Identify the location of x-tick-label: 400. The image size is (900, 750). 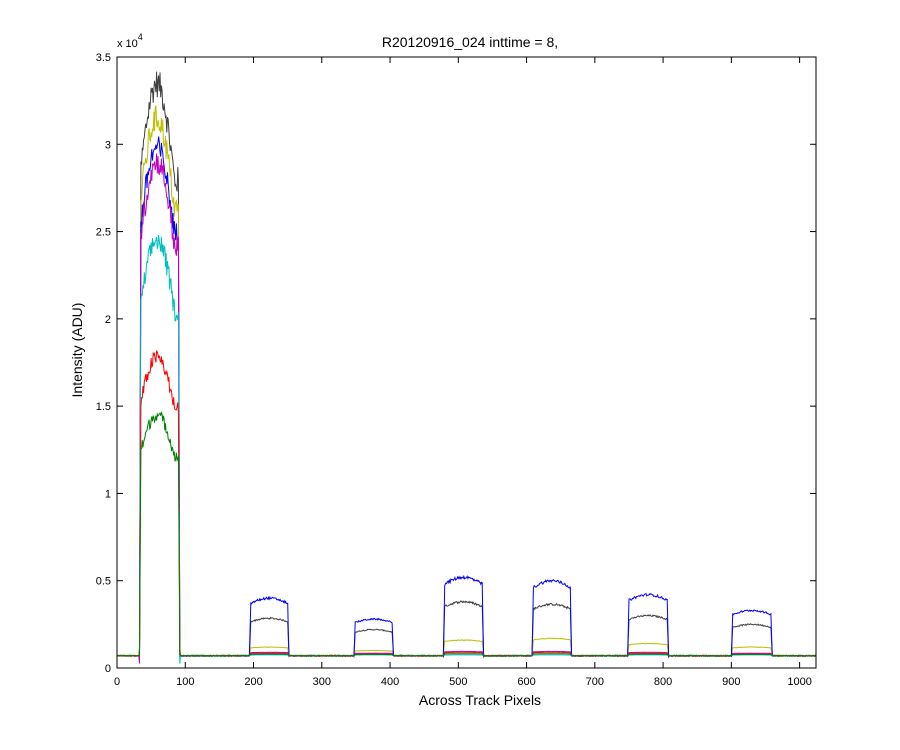
(390, 682).